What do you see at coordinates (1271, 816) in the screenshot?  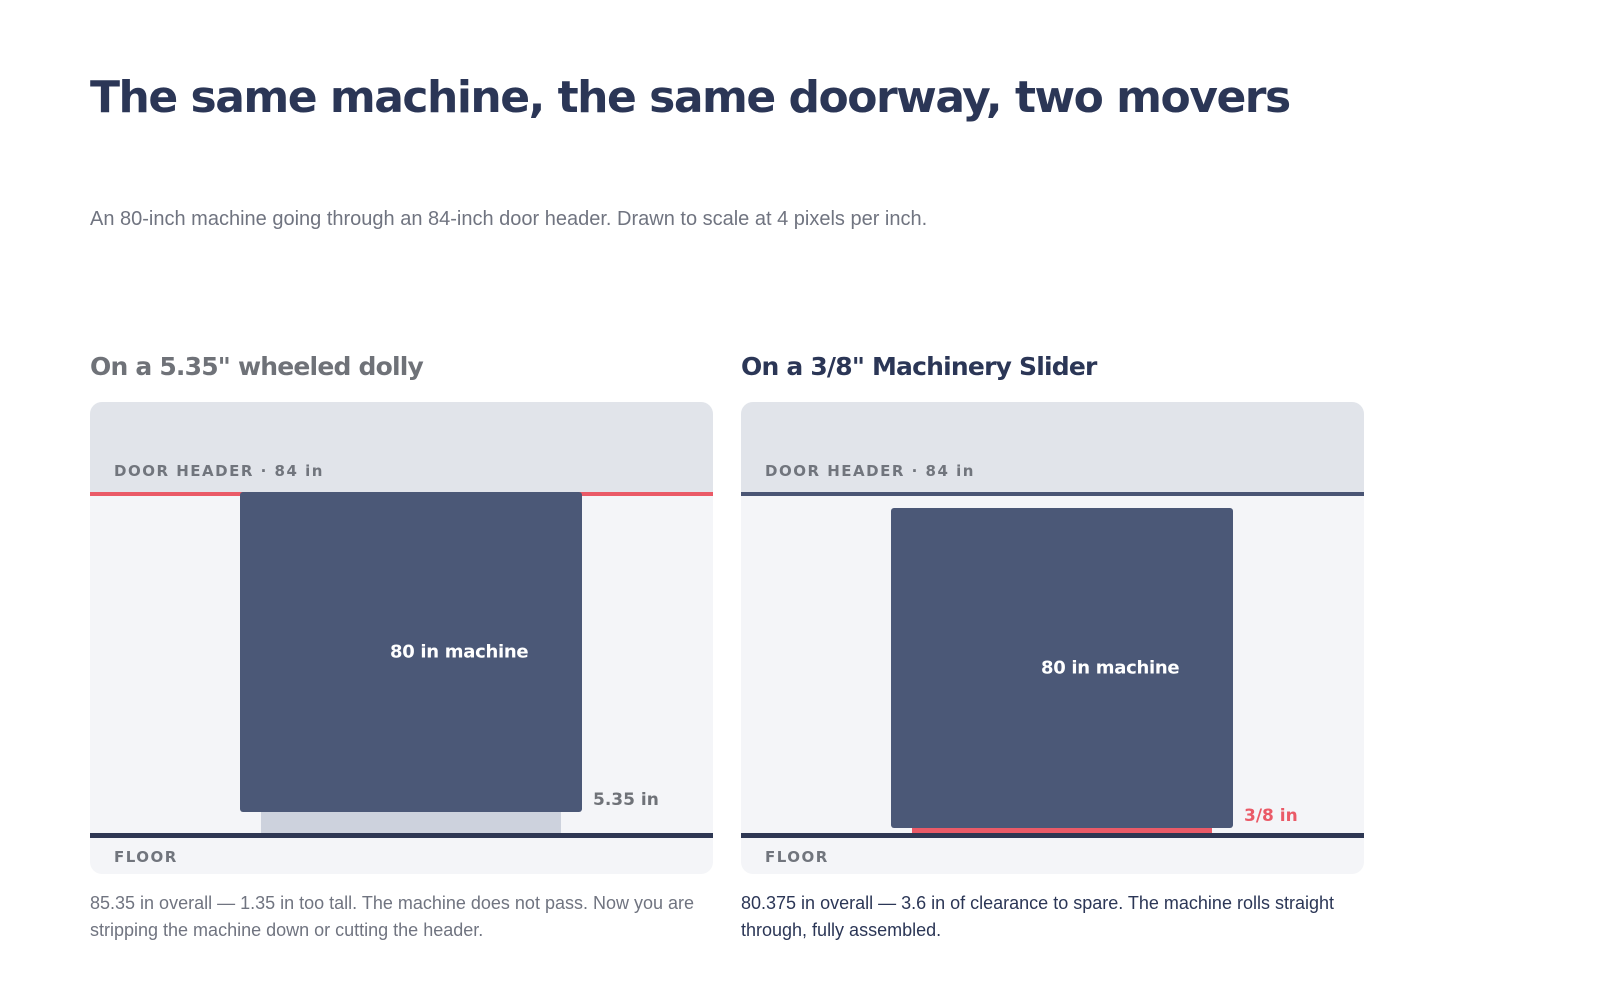 I see `base-height-label: 3/8 in` at bounding box center [1271, 816].